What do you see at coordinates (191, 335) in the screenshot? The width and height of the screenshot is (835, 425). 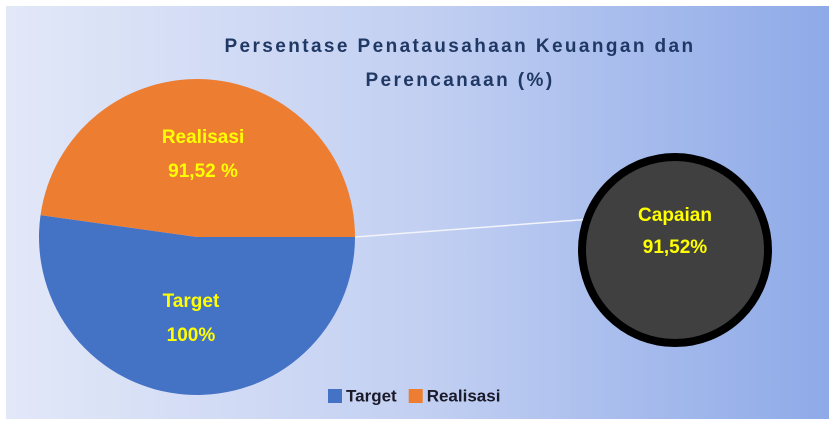 I see `slice-label: 100%` at bounding box center [191, 335].